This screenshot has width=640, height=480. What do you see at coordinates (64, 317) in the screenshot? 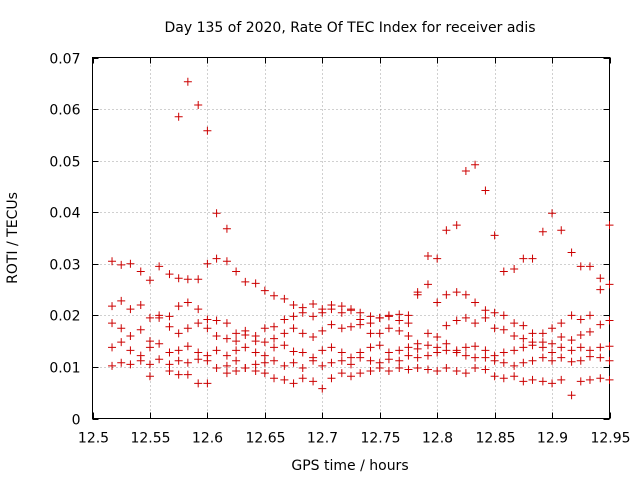
I see `y-tick-label: 0.02` at bounding box center [64, 317].